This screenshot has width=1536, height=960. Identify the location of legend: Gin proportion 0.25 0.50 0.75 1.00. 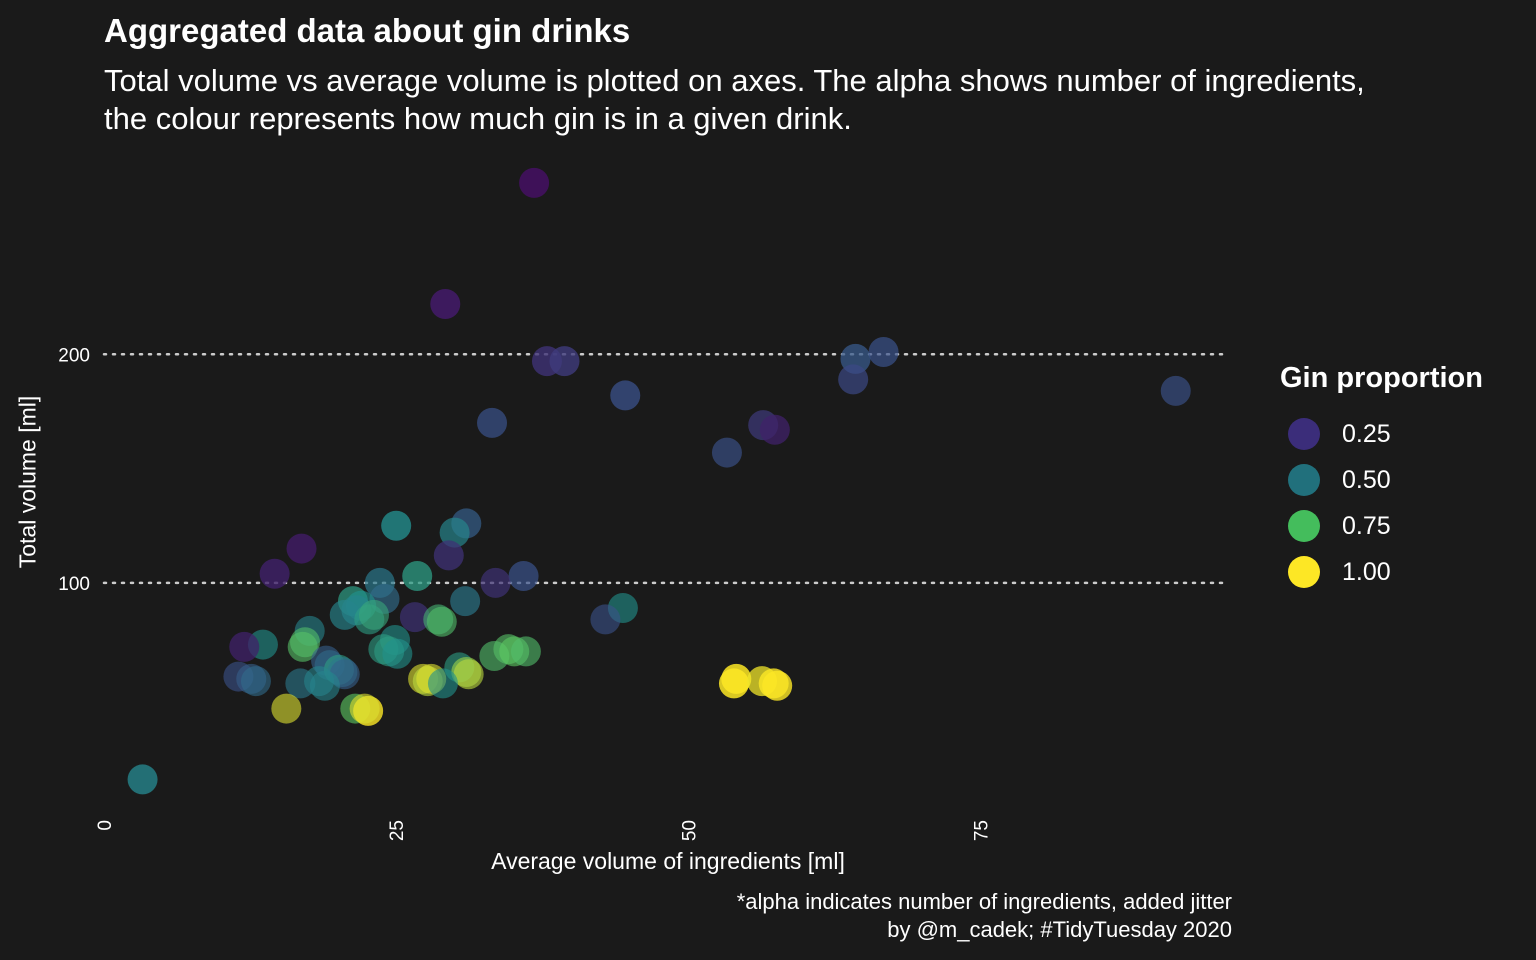
(1381, 475).